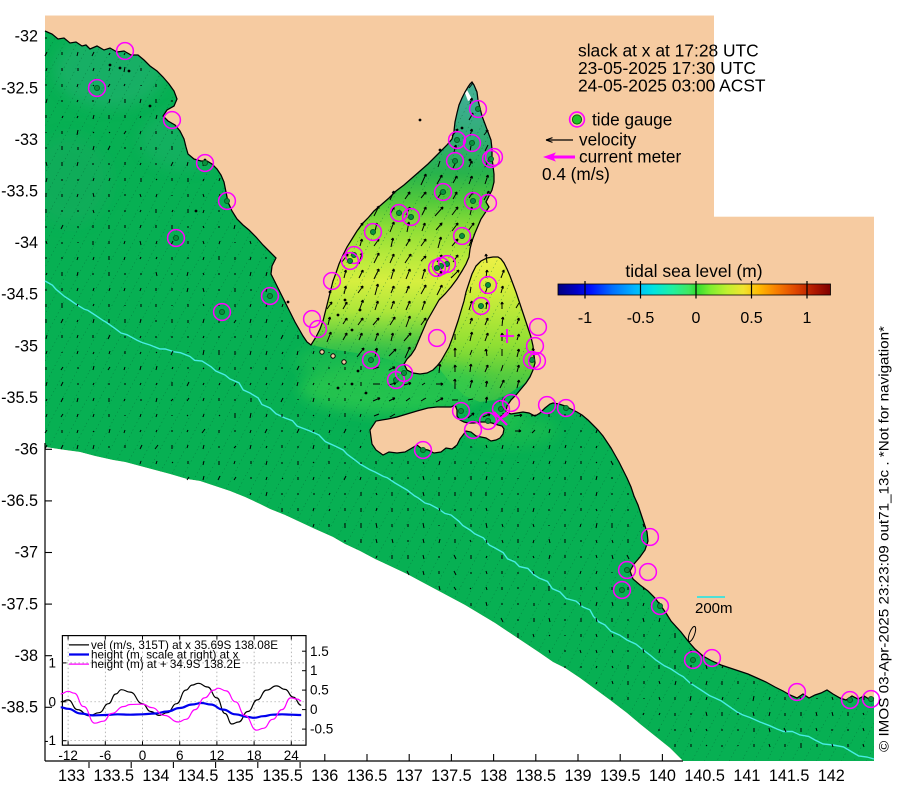  What do you see at coordinates (319, 651) in the screenshot?
I see `svg-text: 1.5` at bounding box center [319, 651].